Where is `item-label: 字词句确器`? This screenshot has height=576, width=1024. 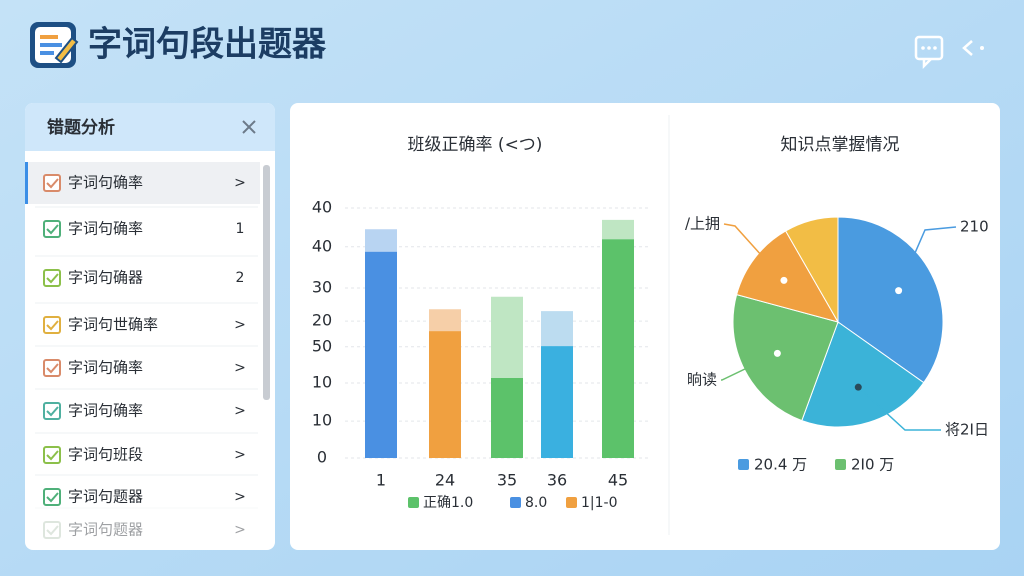 item-label: 字词句确器 is located at coordinates (105, 278).